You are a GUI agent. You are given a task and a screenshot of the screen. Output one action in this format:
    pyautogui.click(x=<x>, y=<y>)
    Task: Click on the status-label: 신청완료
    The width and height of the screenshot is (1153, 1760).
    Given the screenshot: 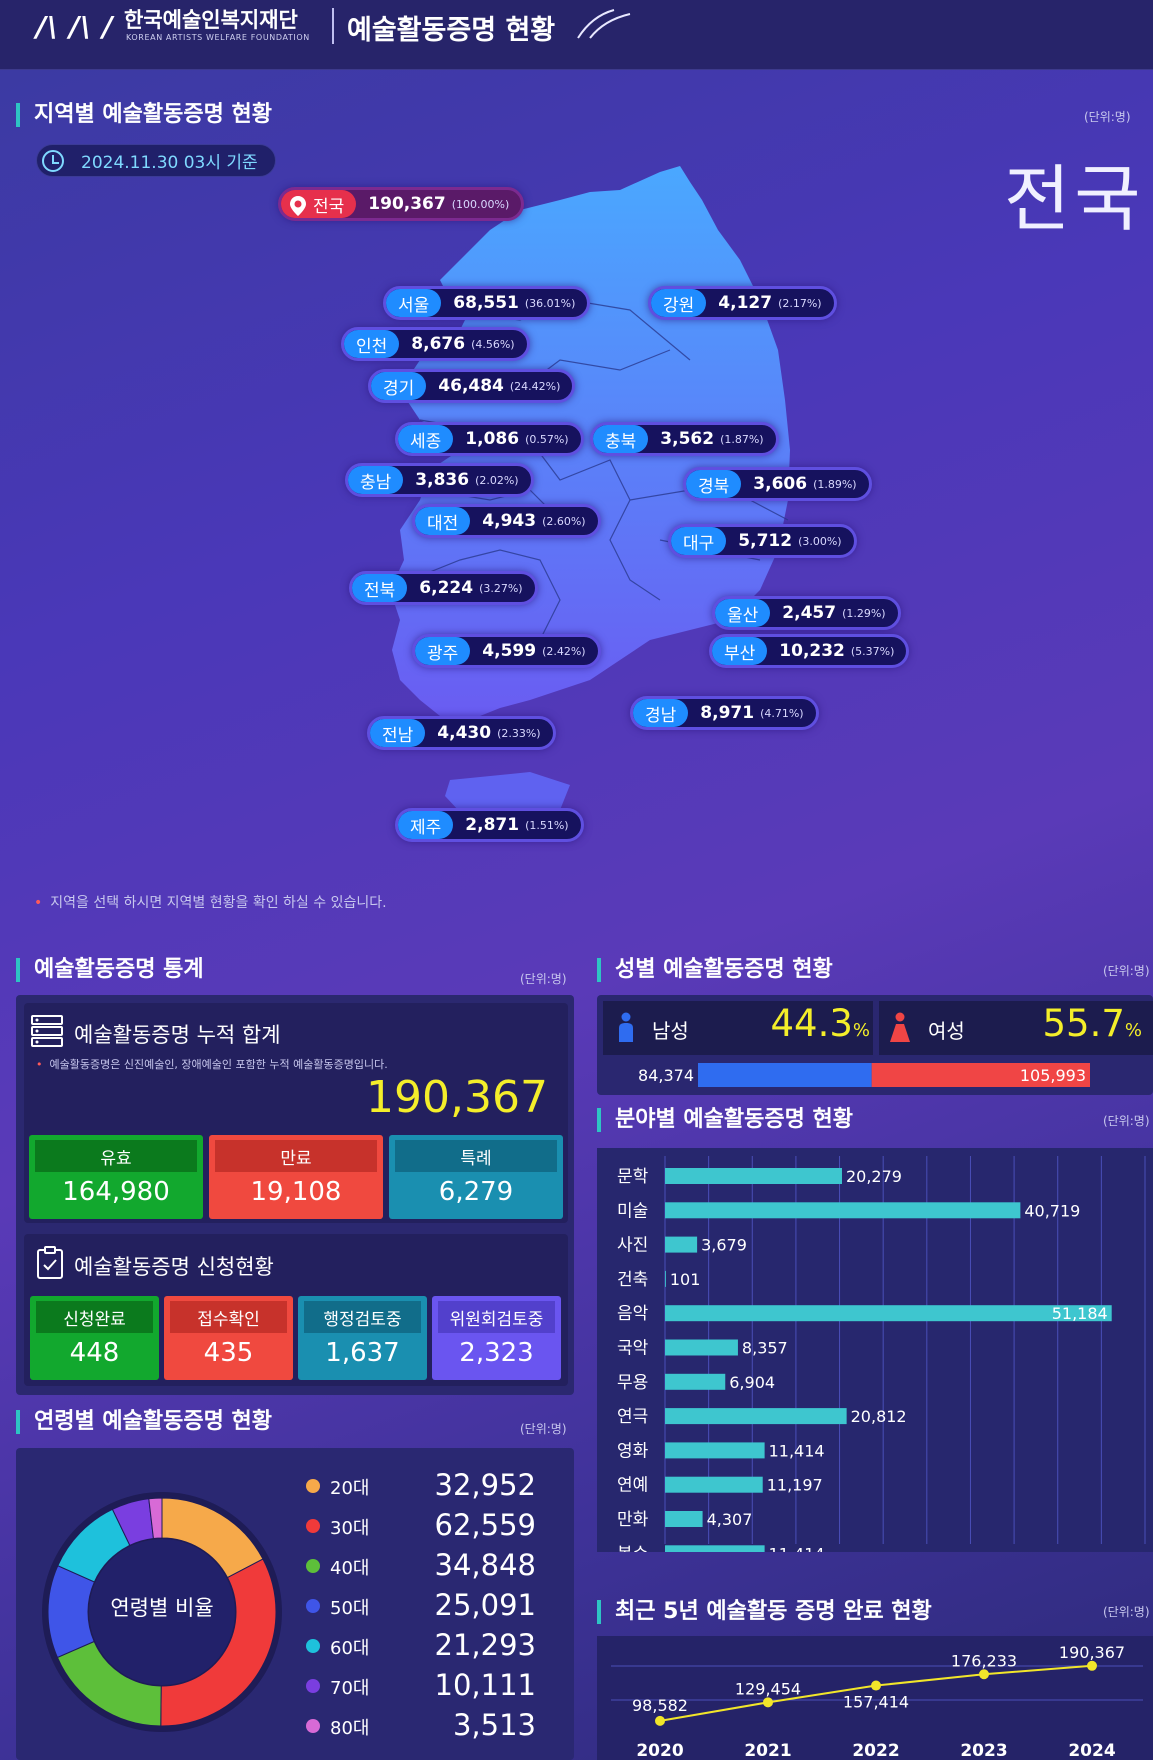 What is the action you would take?
    pyautogui.click(x=94, y=1317)
    